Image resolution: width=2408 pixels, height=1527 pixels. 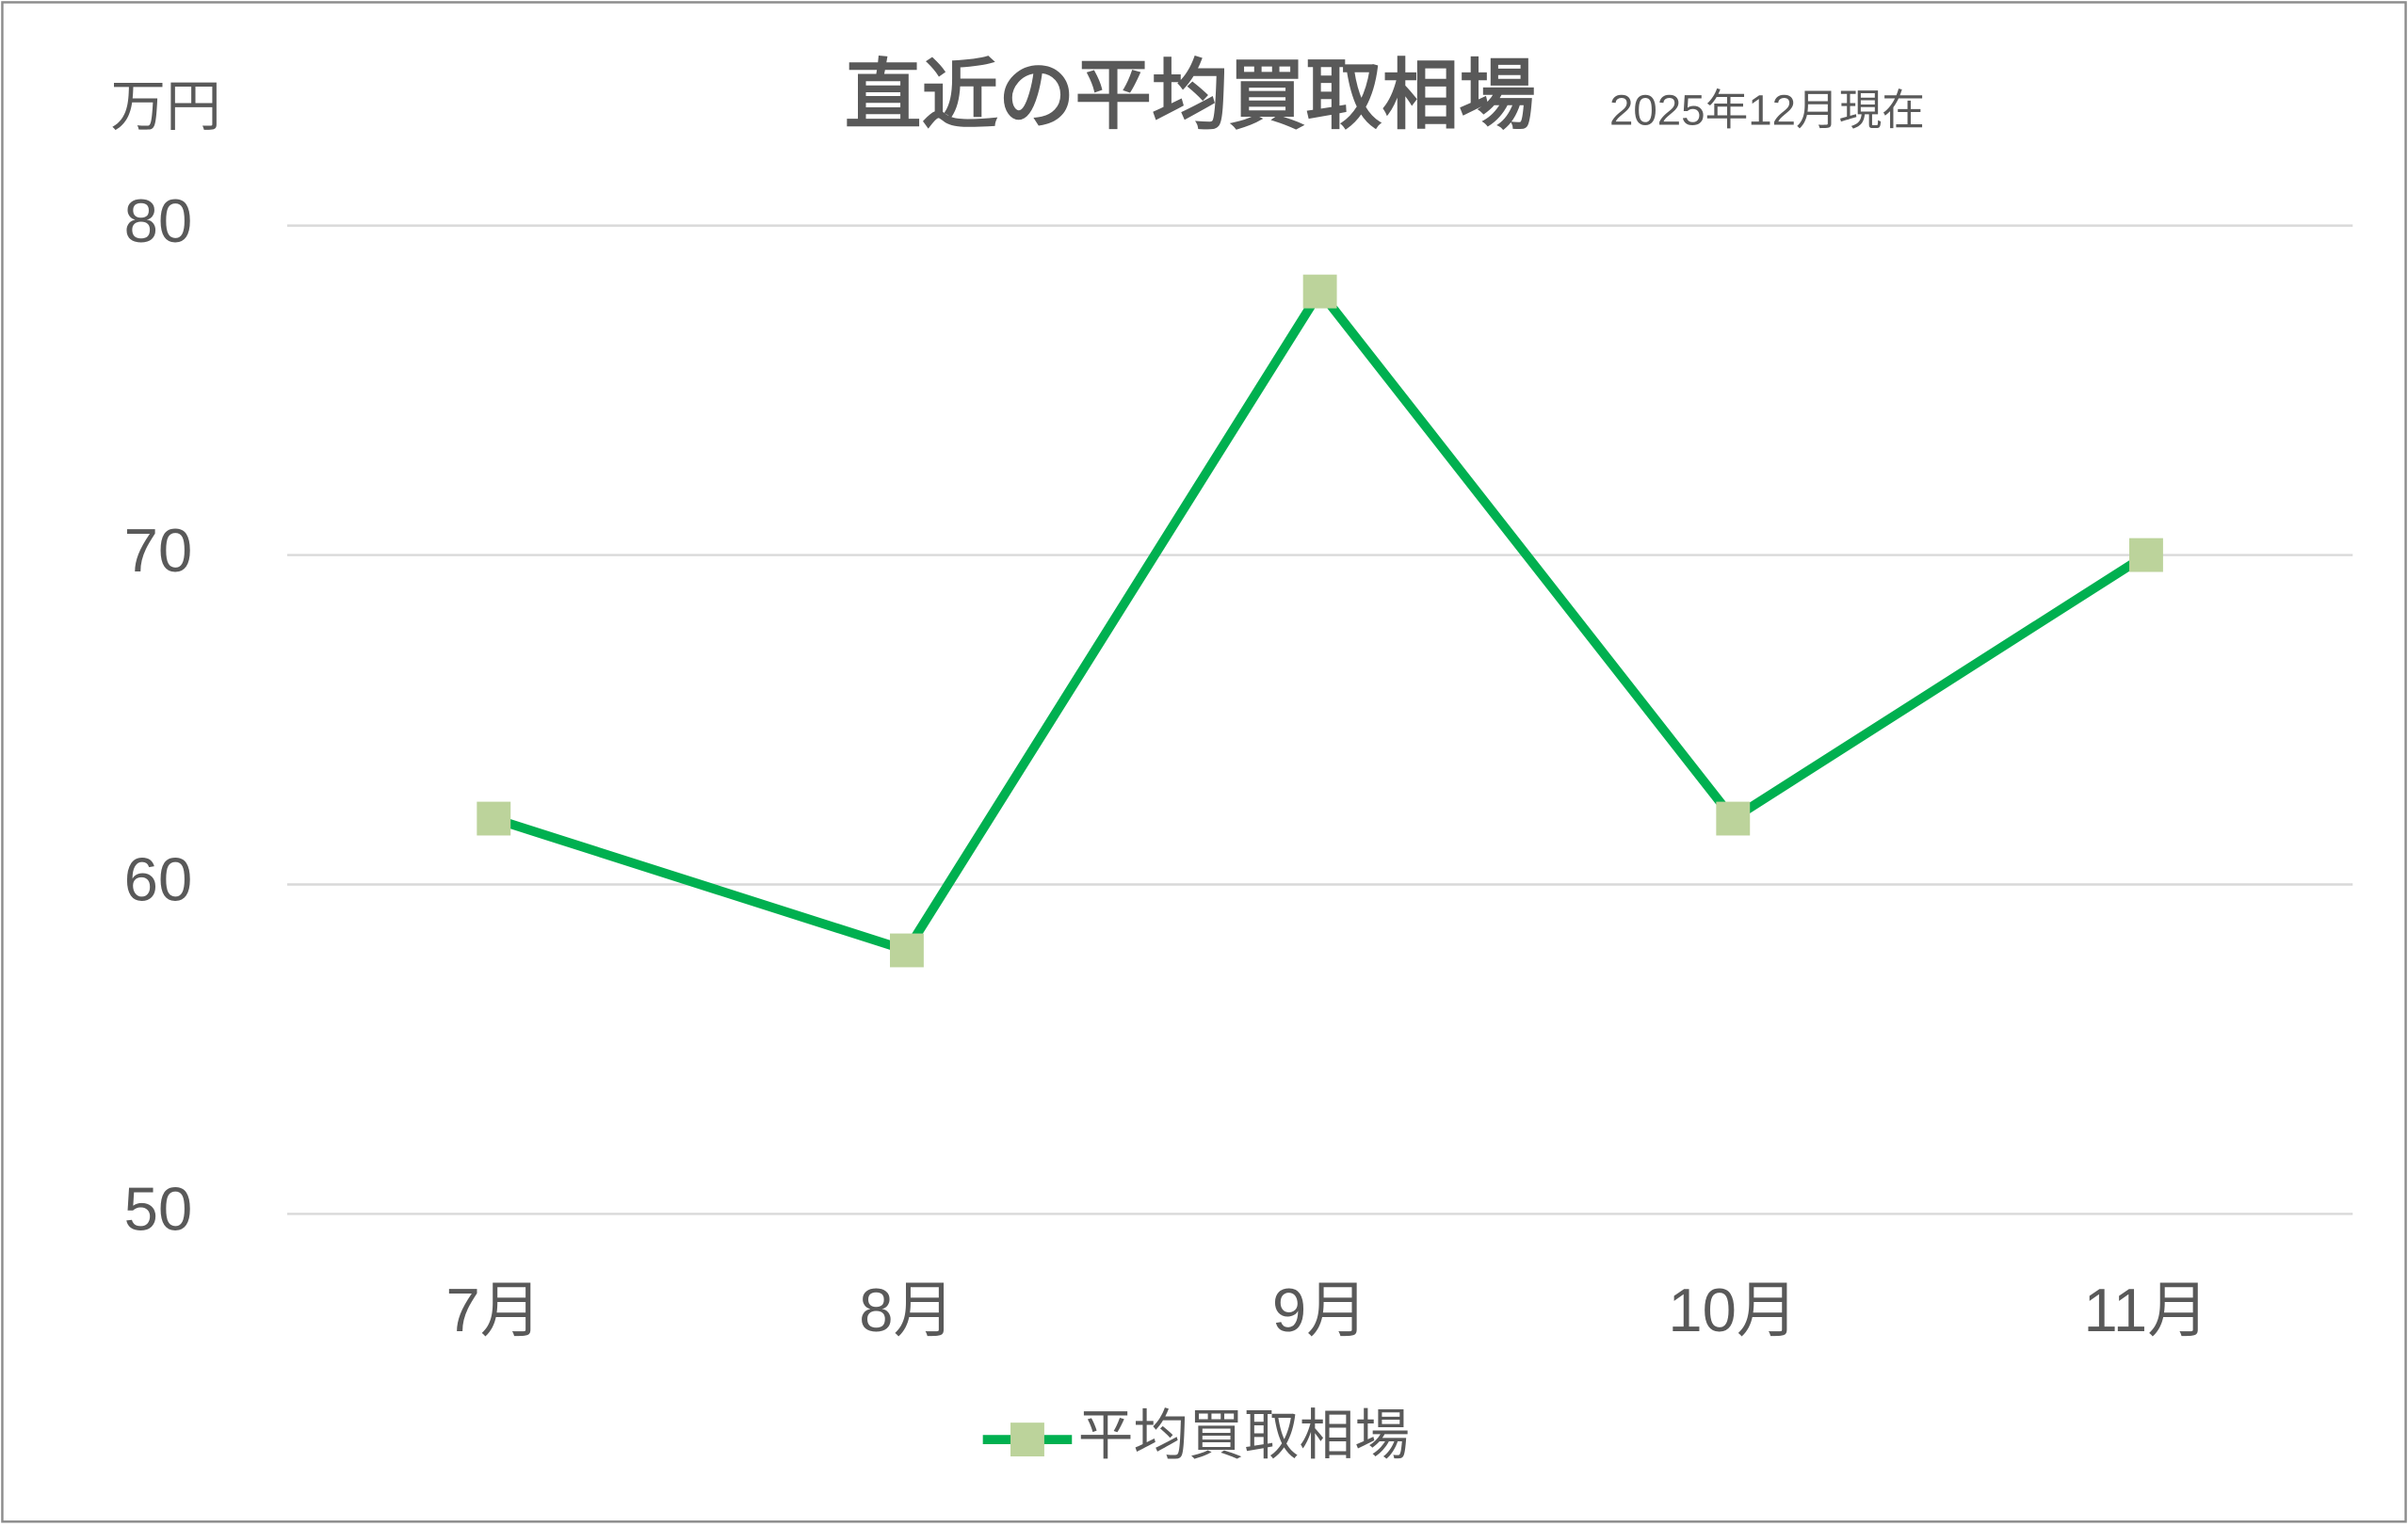 I want to click on x-tick-label: 11月, so click(x=2146, y=1310).